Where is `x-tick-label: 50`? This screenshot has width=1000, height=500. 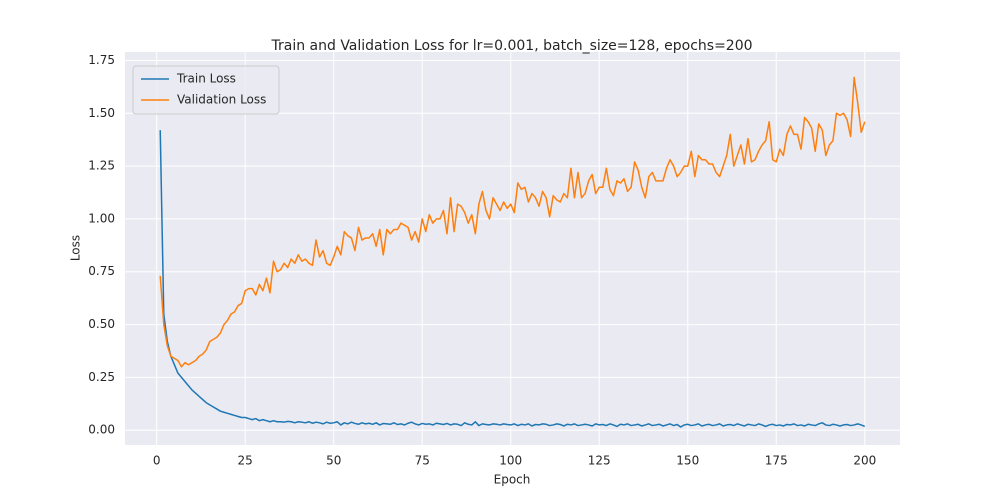
x-tick-label: 50 is located at coordinates (333, 461).